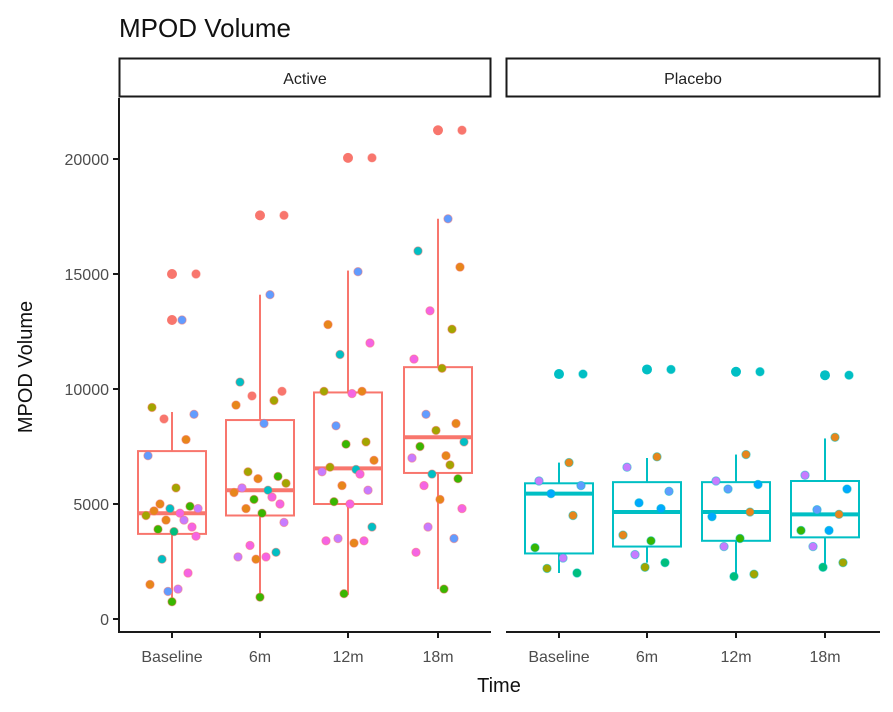 The width and height of the screenshot is (893, 712). What do you see at coordinates (692, 473) in the screenshot?
I see `panel-placebo` at bounding box center [692, 473].